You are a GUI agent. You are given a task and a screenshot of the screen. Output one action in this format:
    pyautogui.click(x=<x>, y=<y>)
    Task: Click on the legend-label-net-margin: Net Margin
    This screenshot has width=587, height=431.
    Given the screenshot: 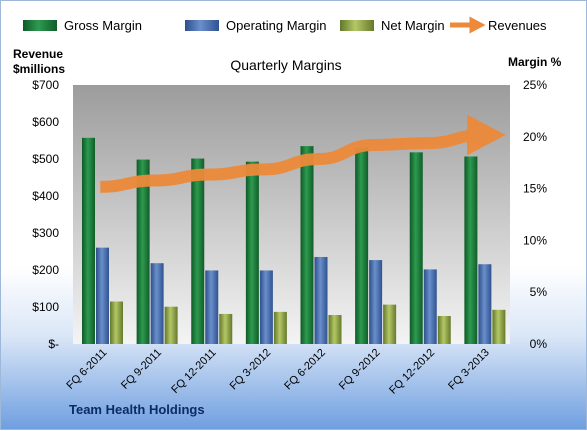 What is the action you would take?
    pyautogui.click(x=413, y=25)
    